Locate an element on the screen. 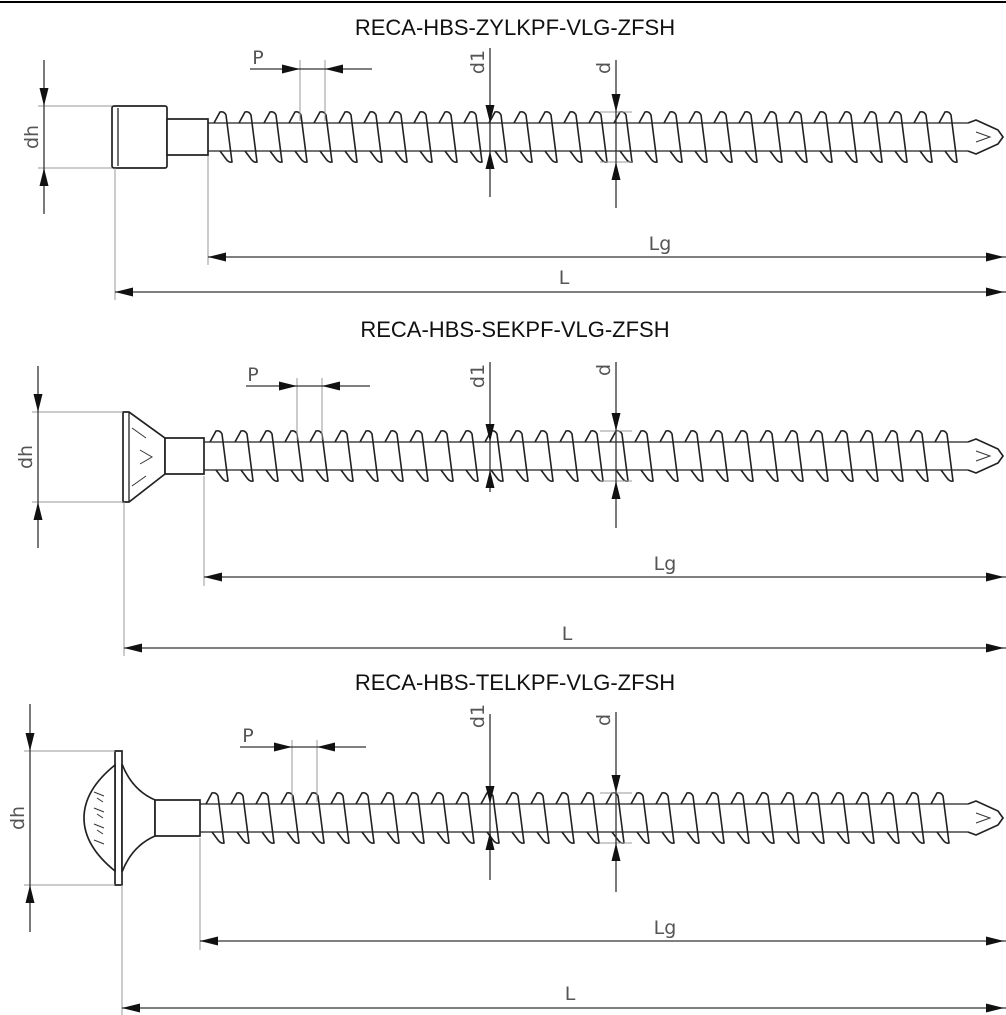  screw-head-cylinder is located at coordinates (160, 137).